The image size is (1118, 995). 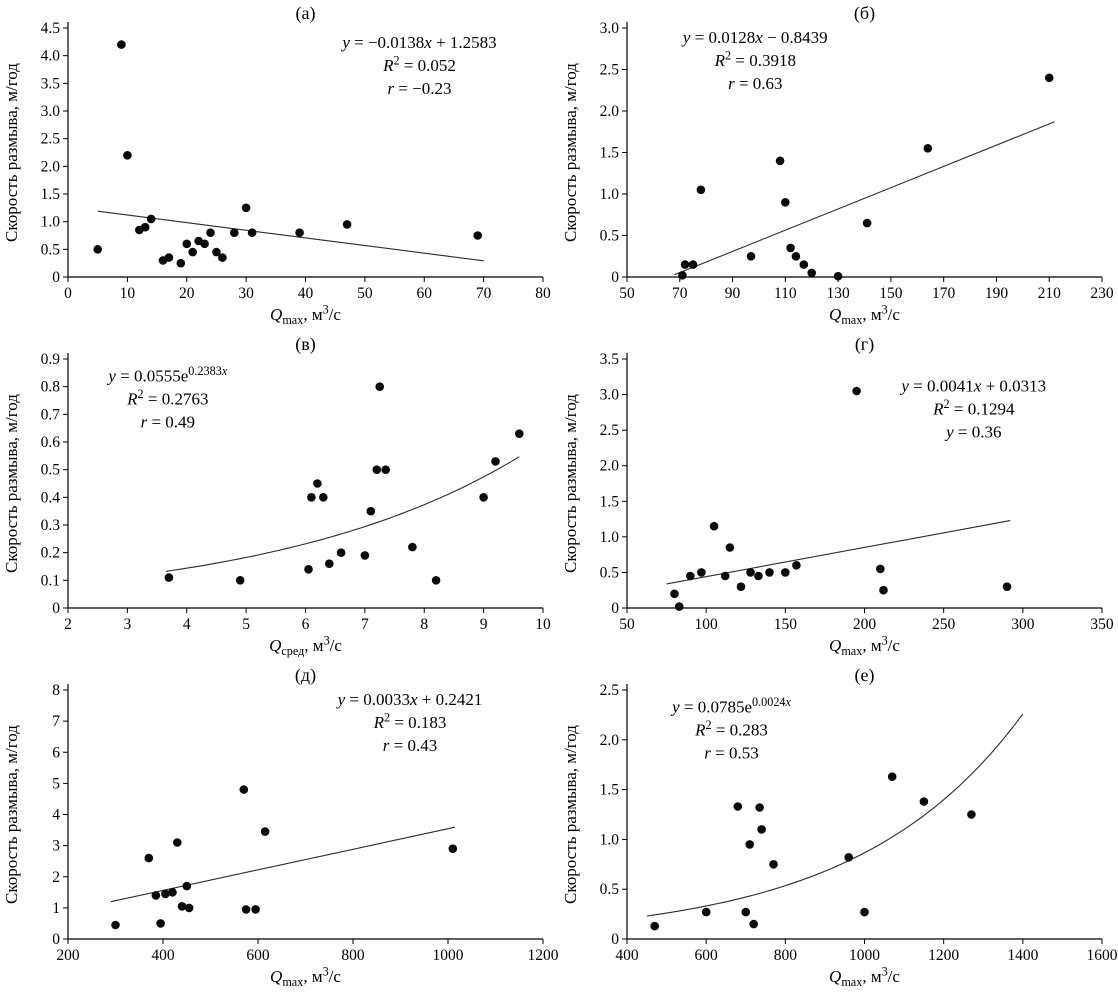 I want to click on y-tick-label: 1.5, so click(x=610, y=501).